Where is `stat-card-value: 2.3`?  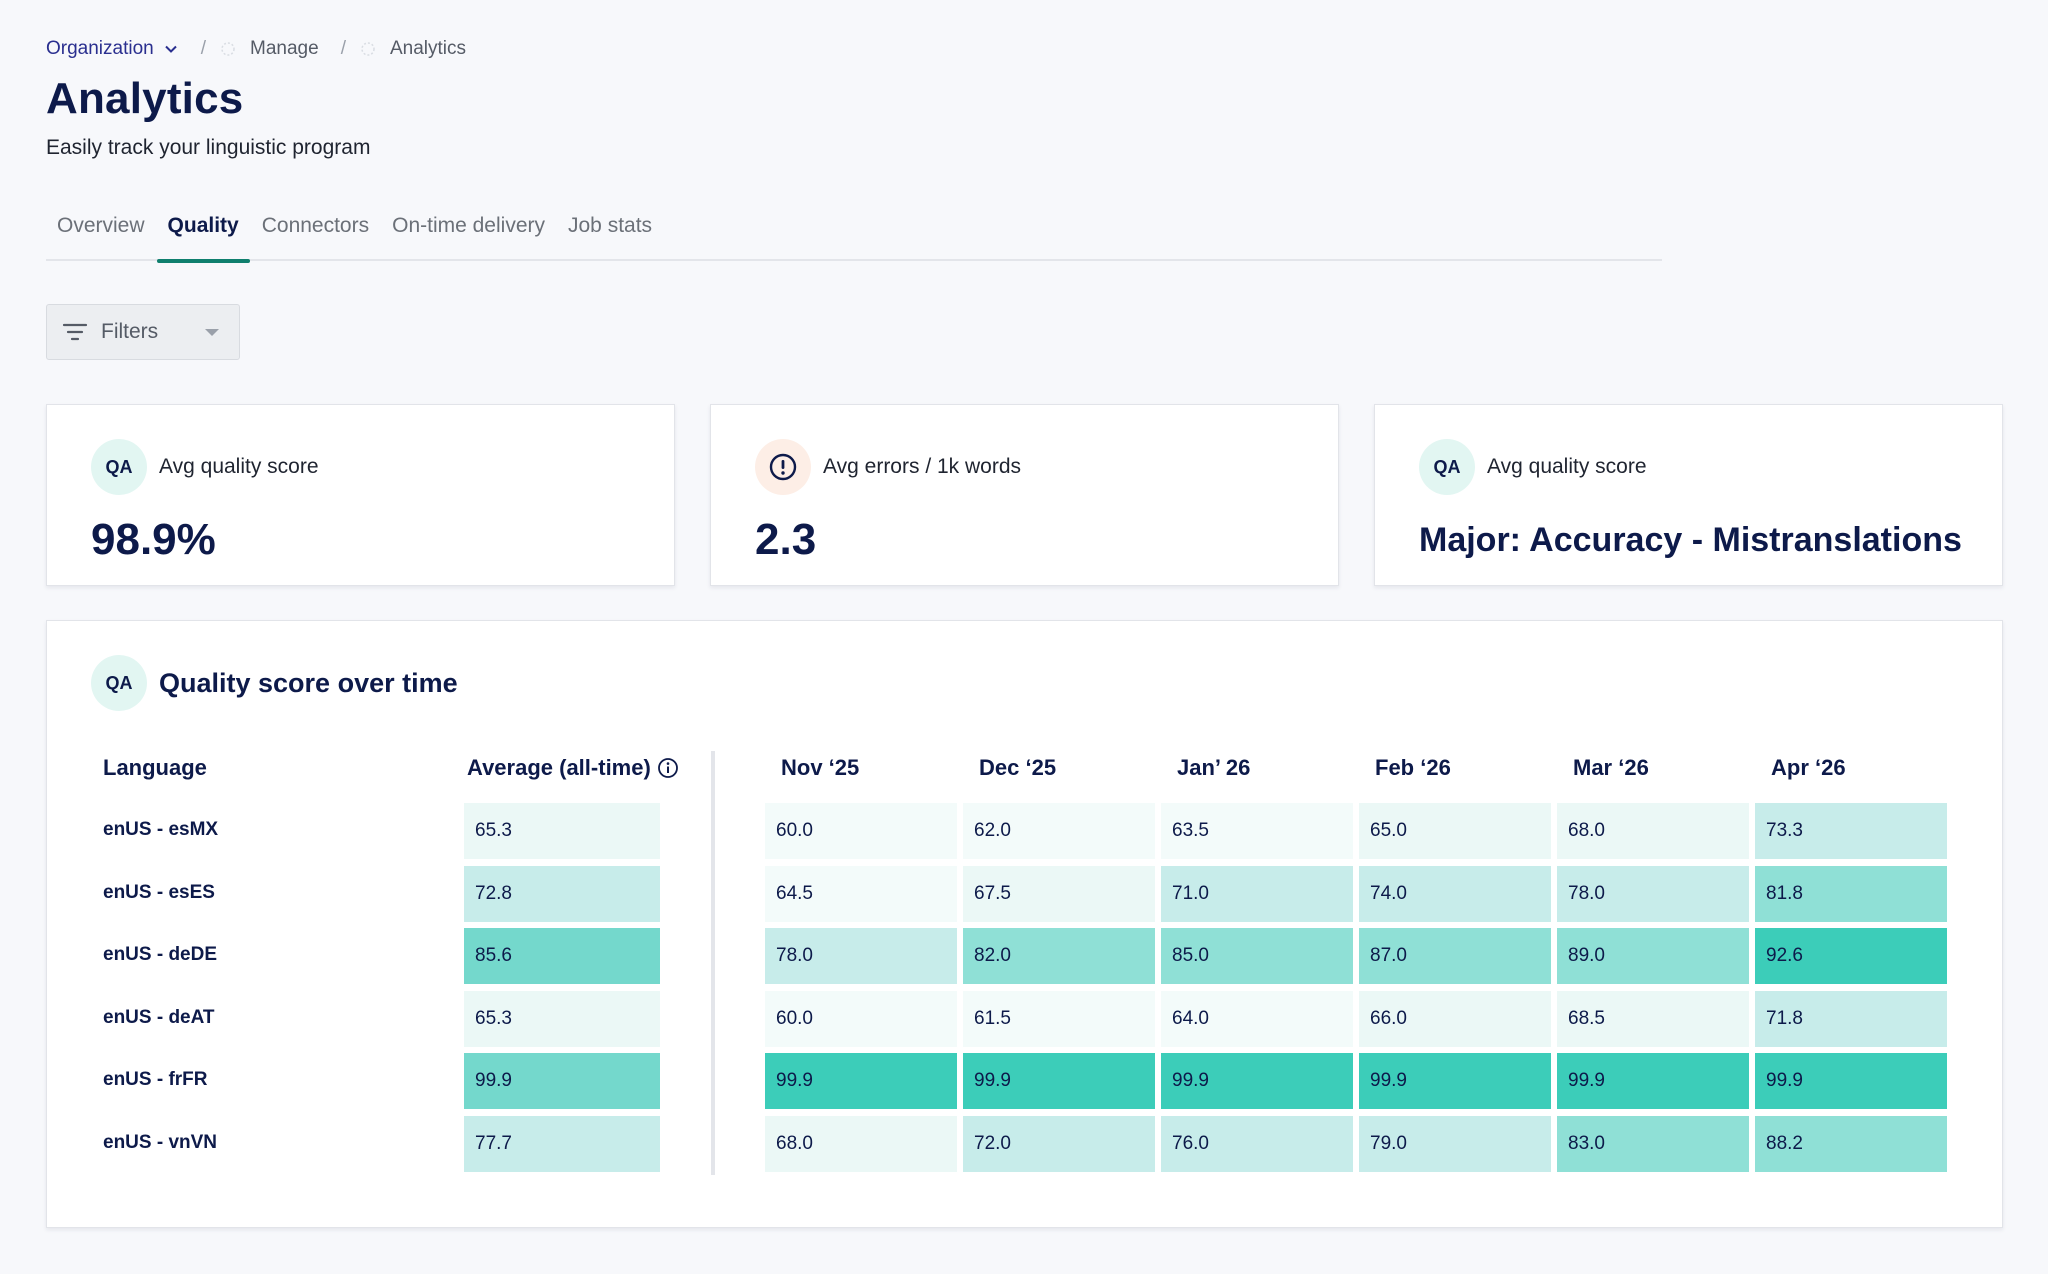 stat-card-value: 2.3 is located at coordinates (786, 539).